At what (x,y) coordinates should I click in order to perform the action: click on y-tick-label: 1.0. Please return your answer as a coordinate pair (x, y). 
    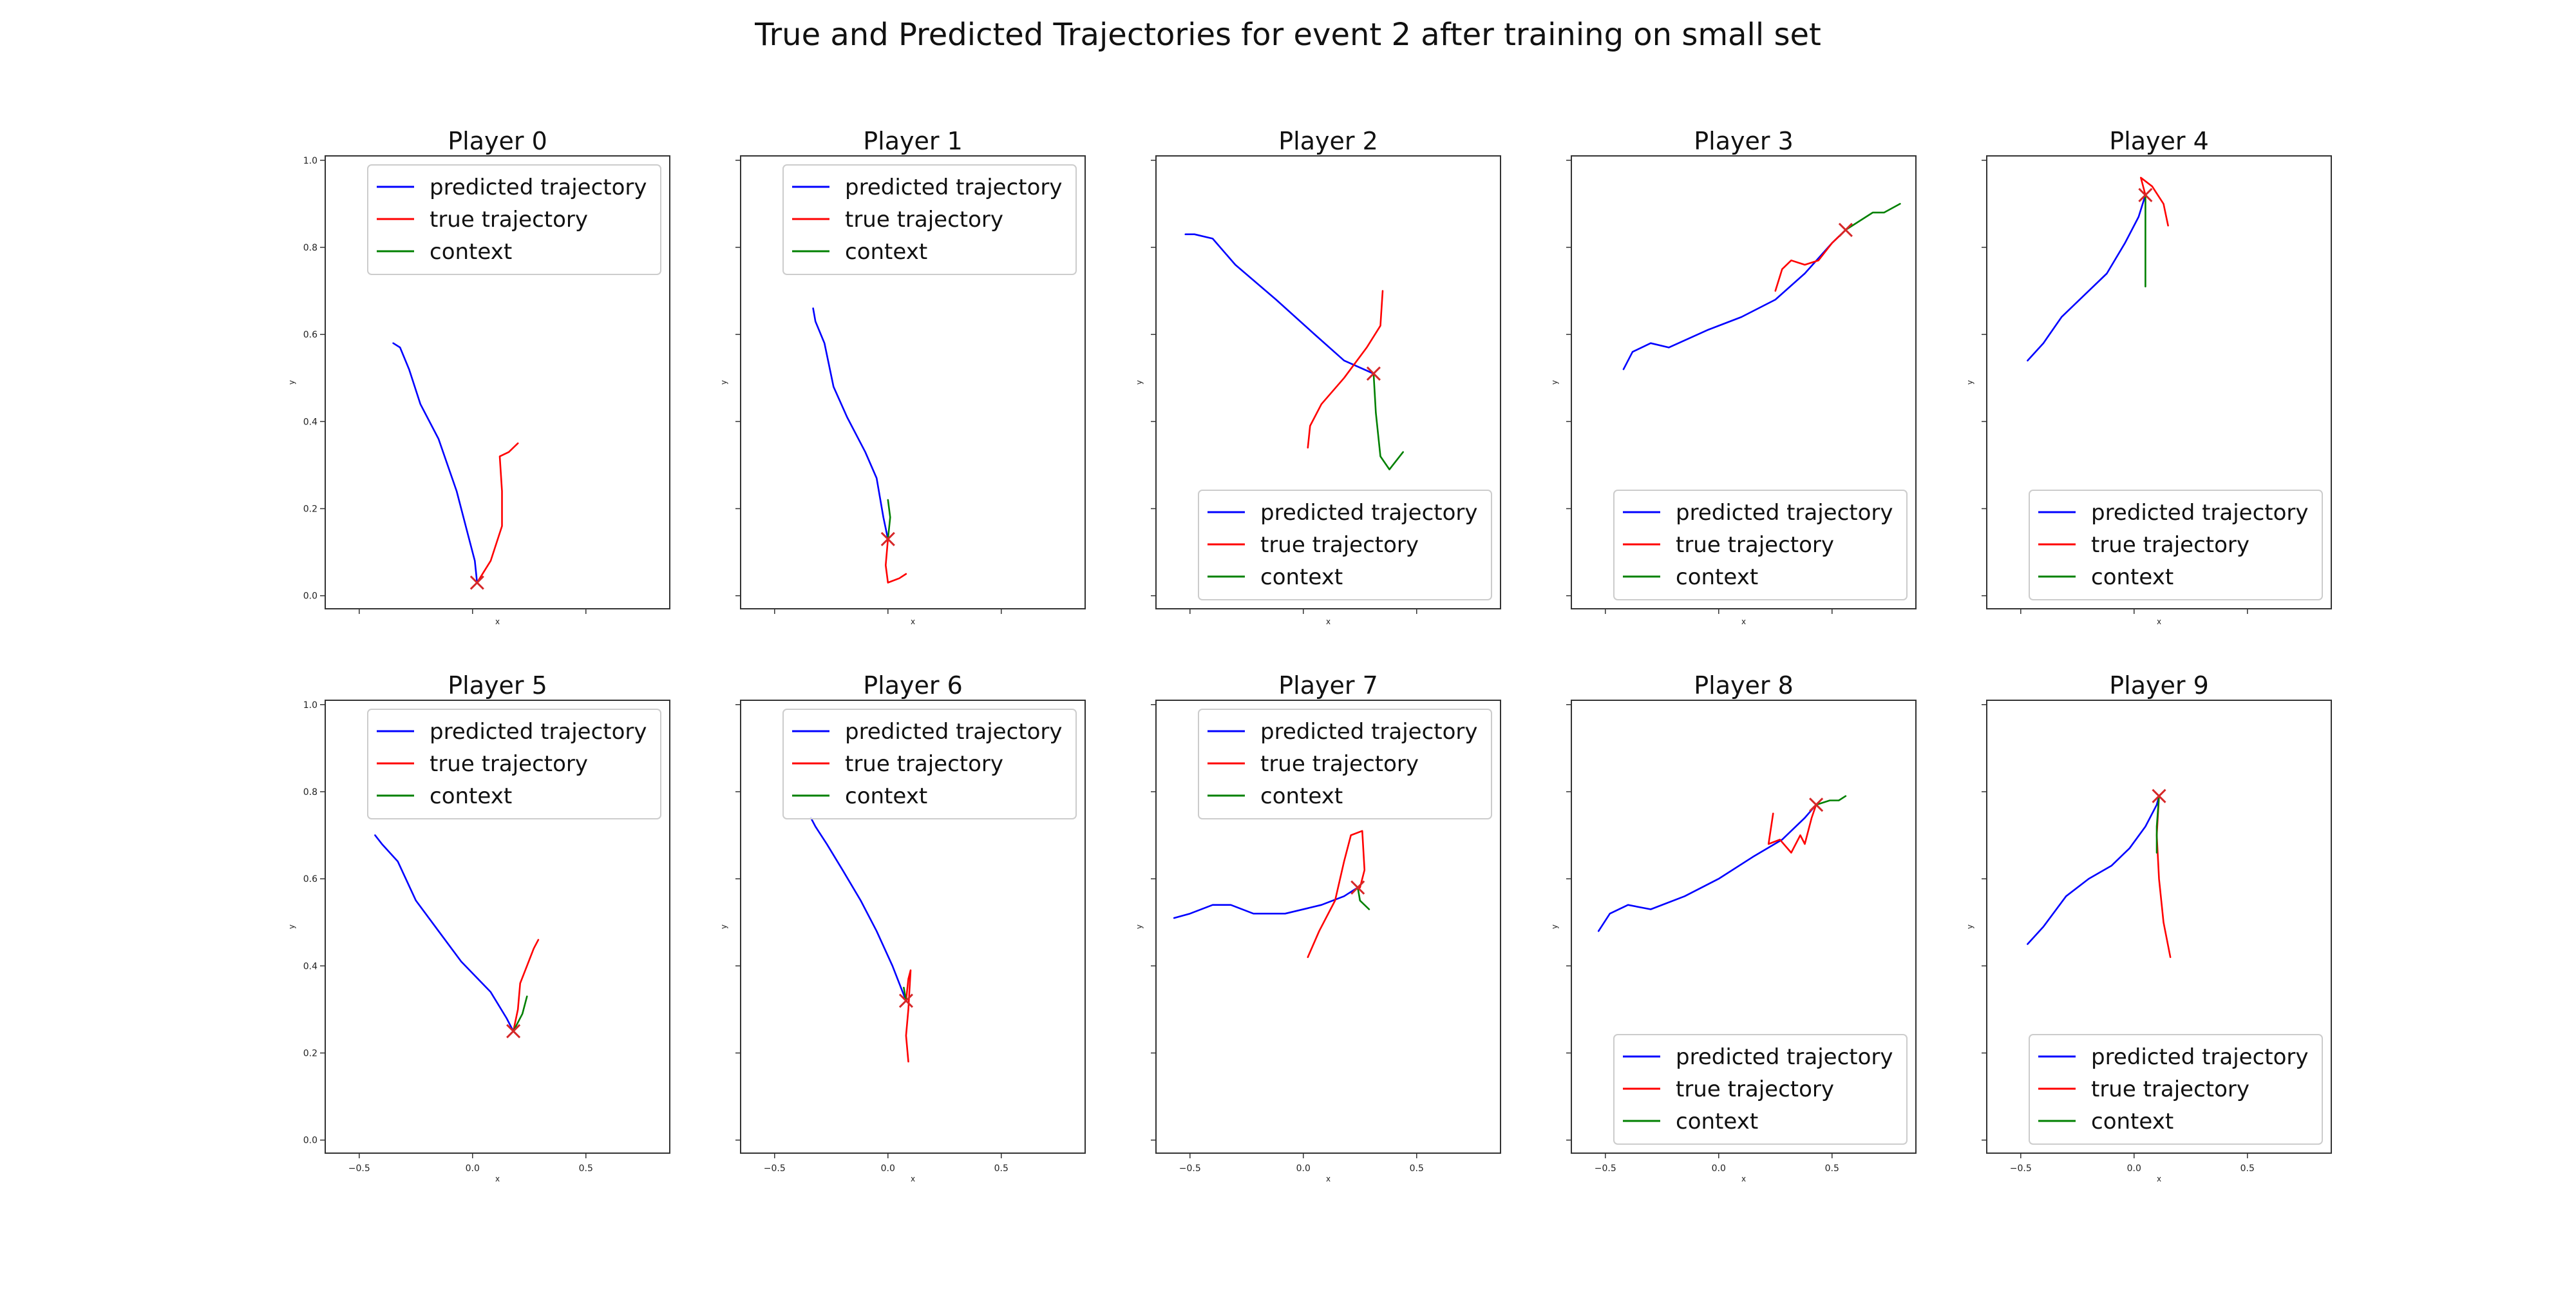
    Looking at the image, I should click on (310, 161).